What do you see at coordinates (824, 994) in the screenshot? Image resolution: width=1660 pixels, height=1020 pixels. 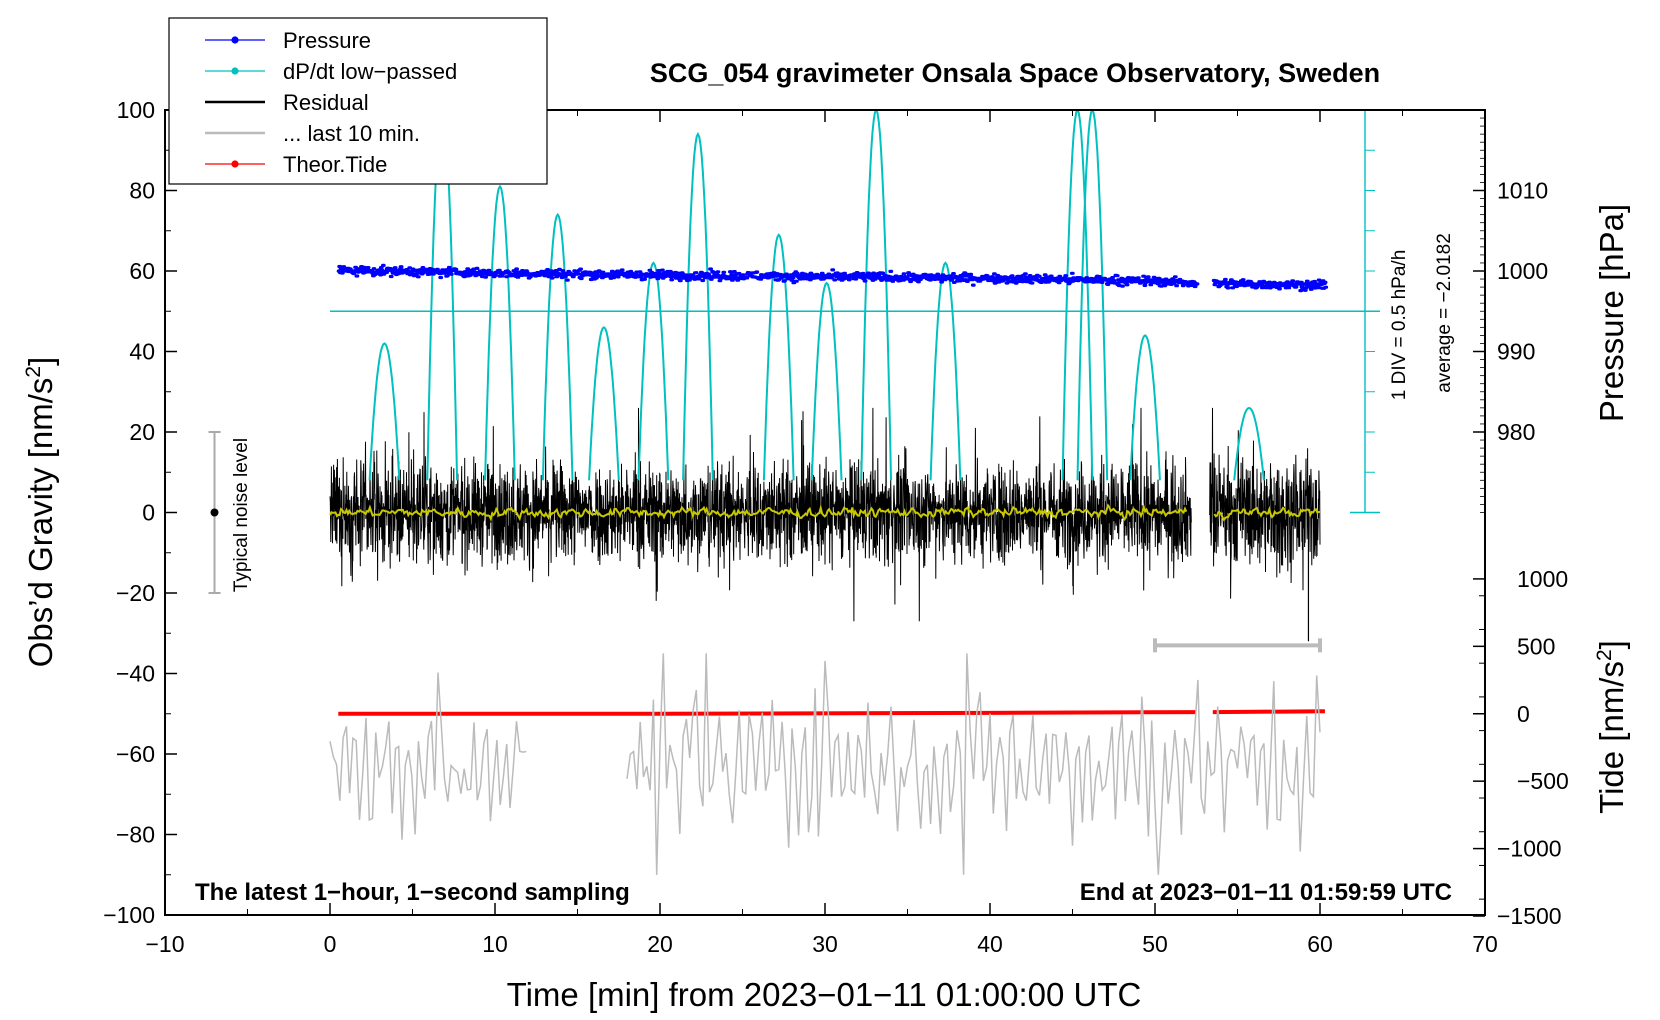 I see `x-axis-label: Time [min] from 2023−01−11 01:00:00 UTC` at bounding box center [824, 994].